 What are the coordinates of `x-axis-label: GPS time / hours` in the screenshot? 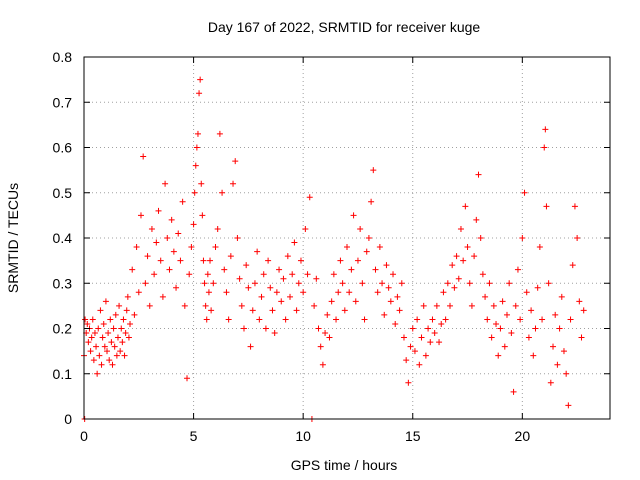 It's located at (344, 465).